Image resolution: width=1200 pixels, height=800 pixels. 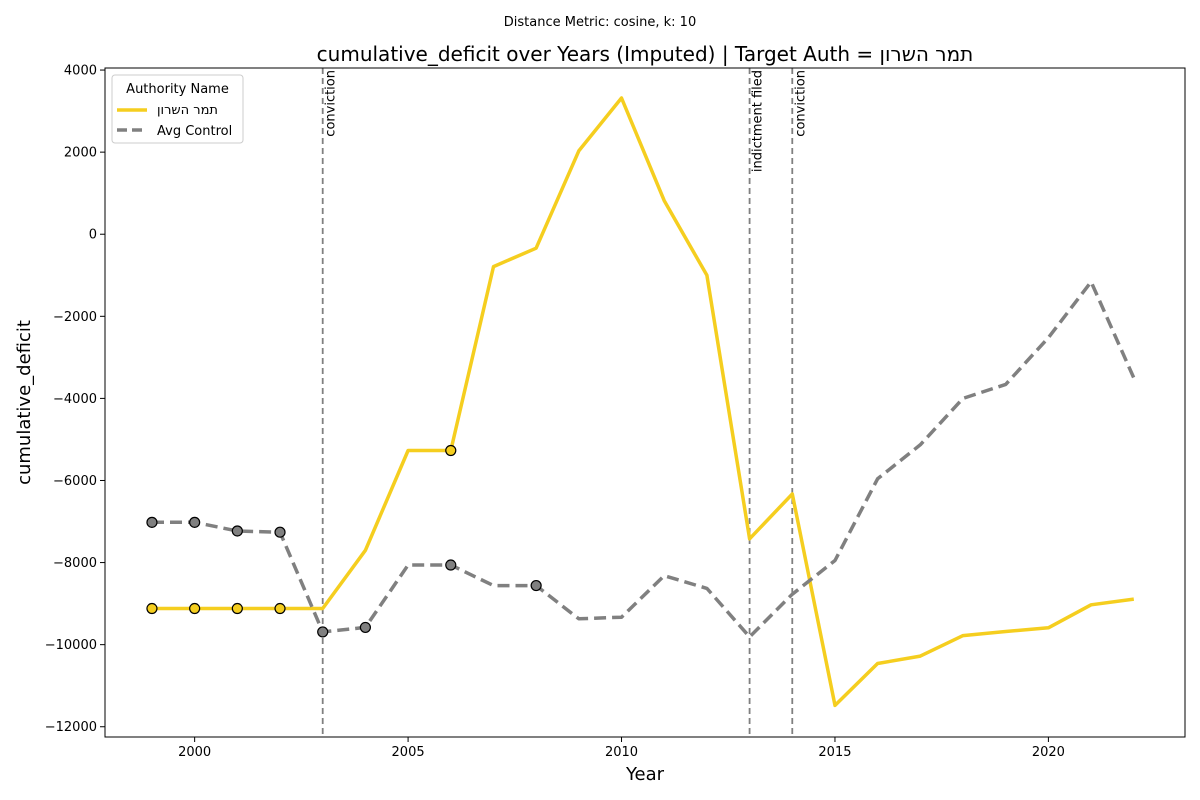 What do you see at coordinates (71, 645) in the screenshot?
I see `y-tick-label: −10000` at bounding box center [71, 645].